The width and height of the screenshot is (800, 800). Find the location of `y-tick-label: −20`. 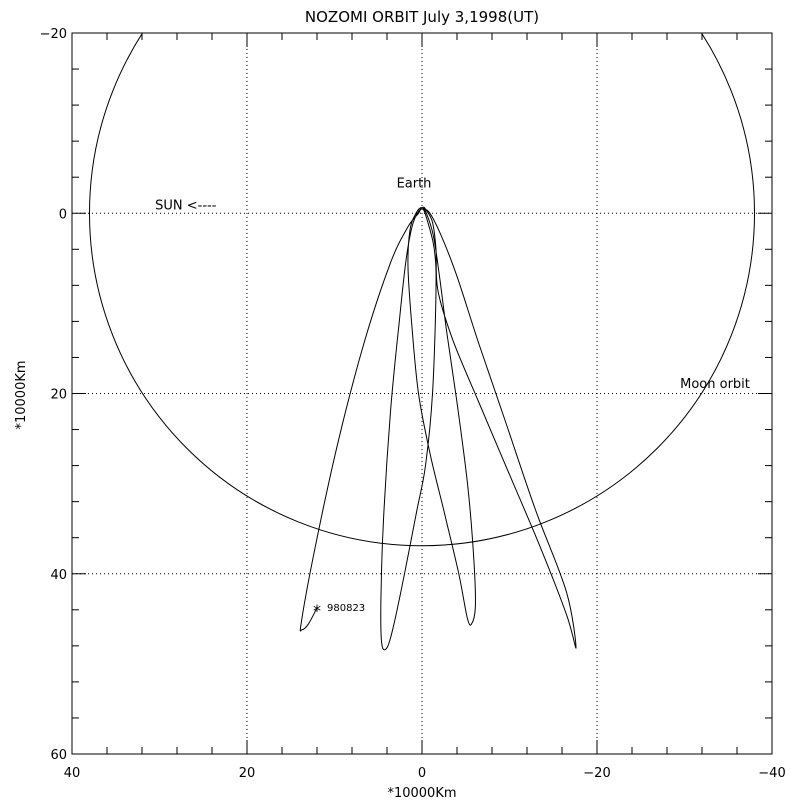

y-tick-label: −20 is located at coordinates (53, 34).